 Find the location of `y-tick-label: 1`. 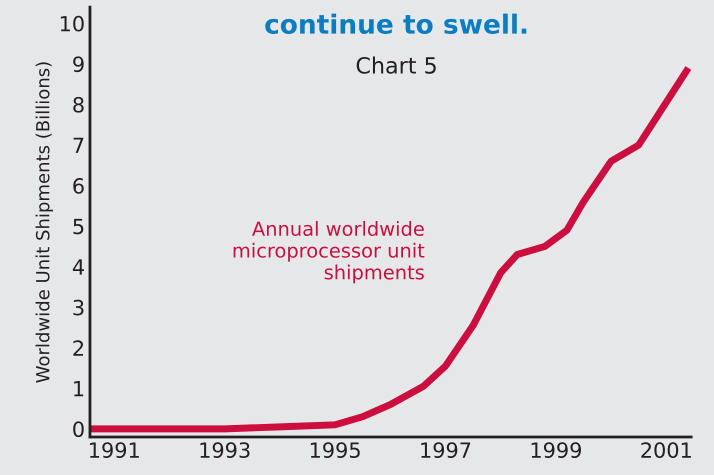

y-tick-label: 1 is located at coordinates (79, 388).